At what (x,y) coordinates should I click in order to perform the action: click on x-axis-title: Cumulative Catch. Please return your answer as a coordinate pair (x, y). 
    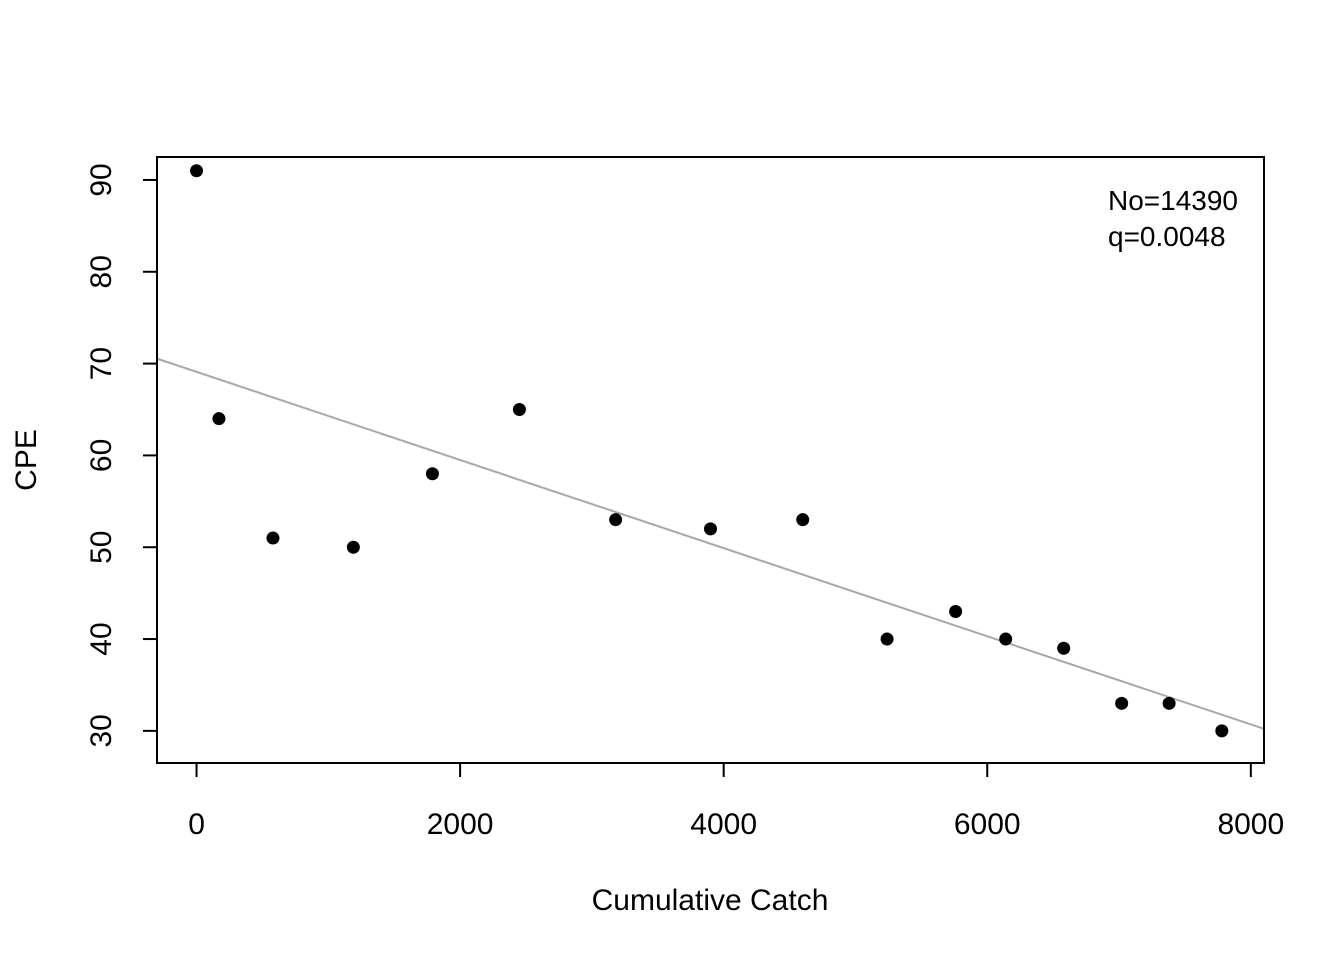
    Looking at the image, I should click on (710, 900).